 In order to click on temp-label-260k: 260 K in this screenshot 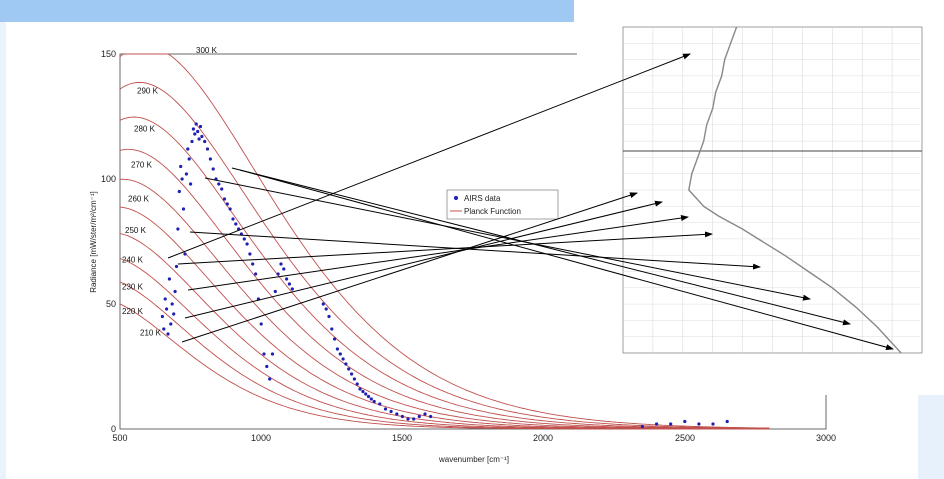, I will do `click(139, 199)`.